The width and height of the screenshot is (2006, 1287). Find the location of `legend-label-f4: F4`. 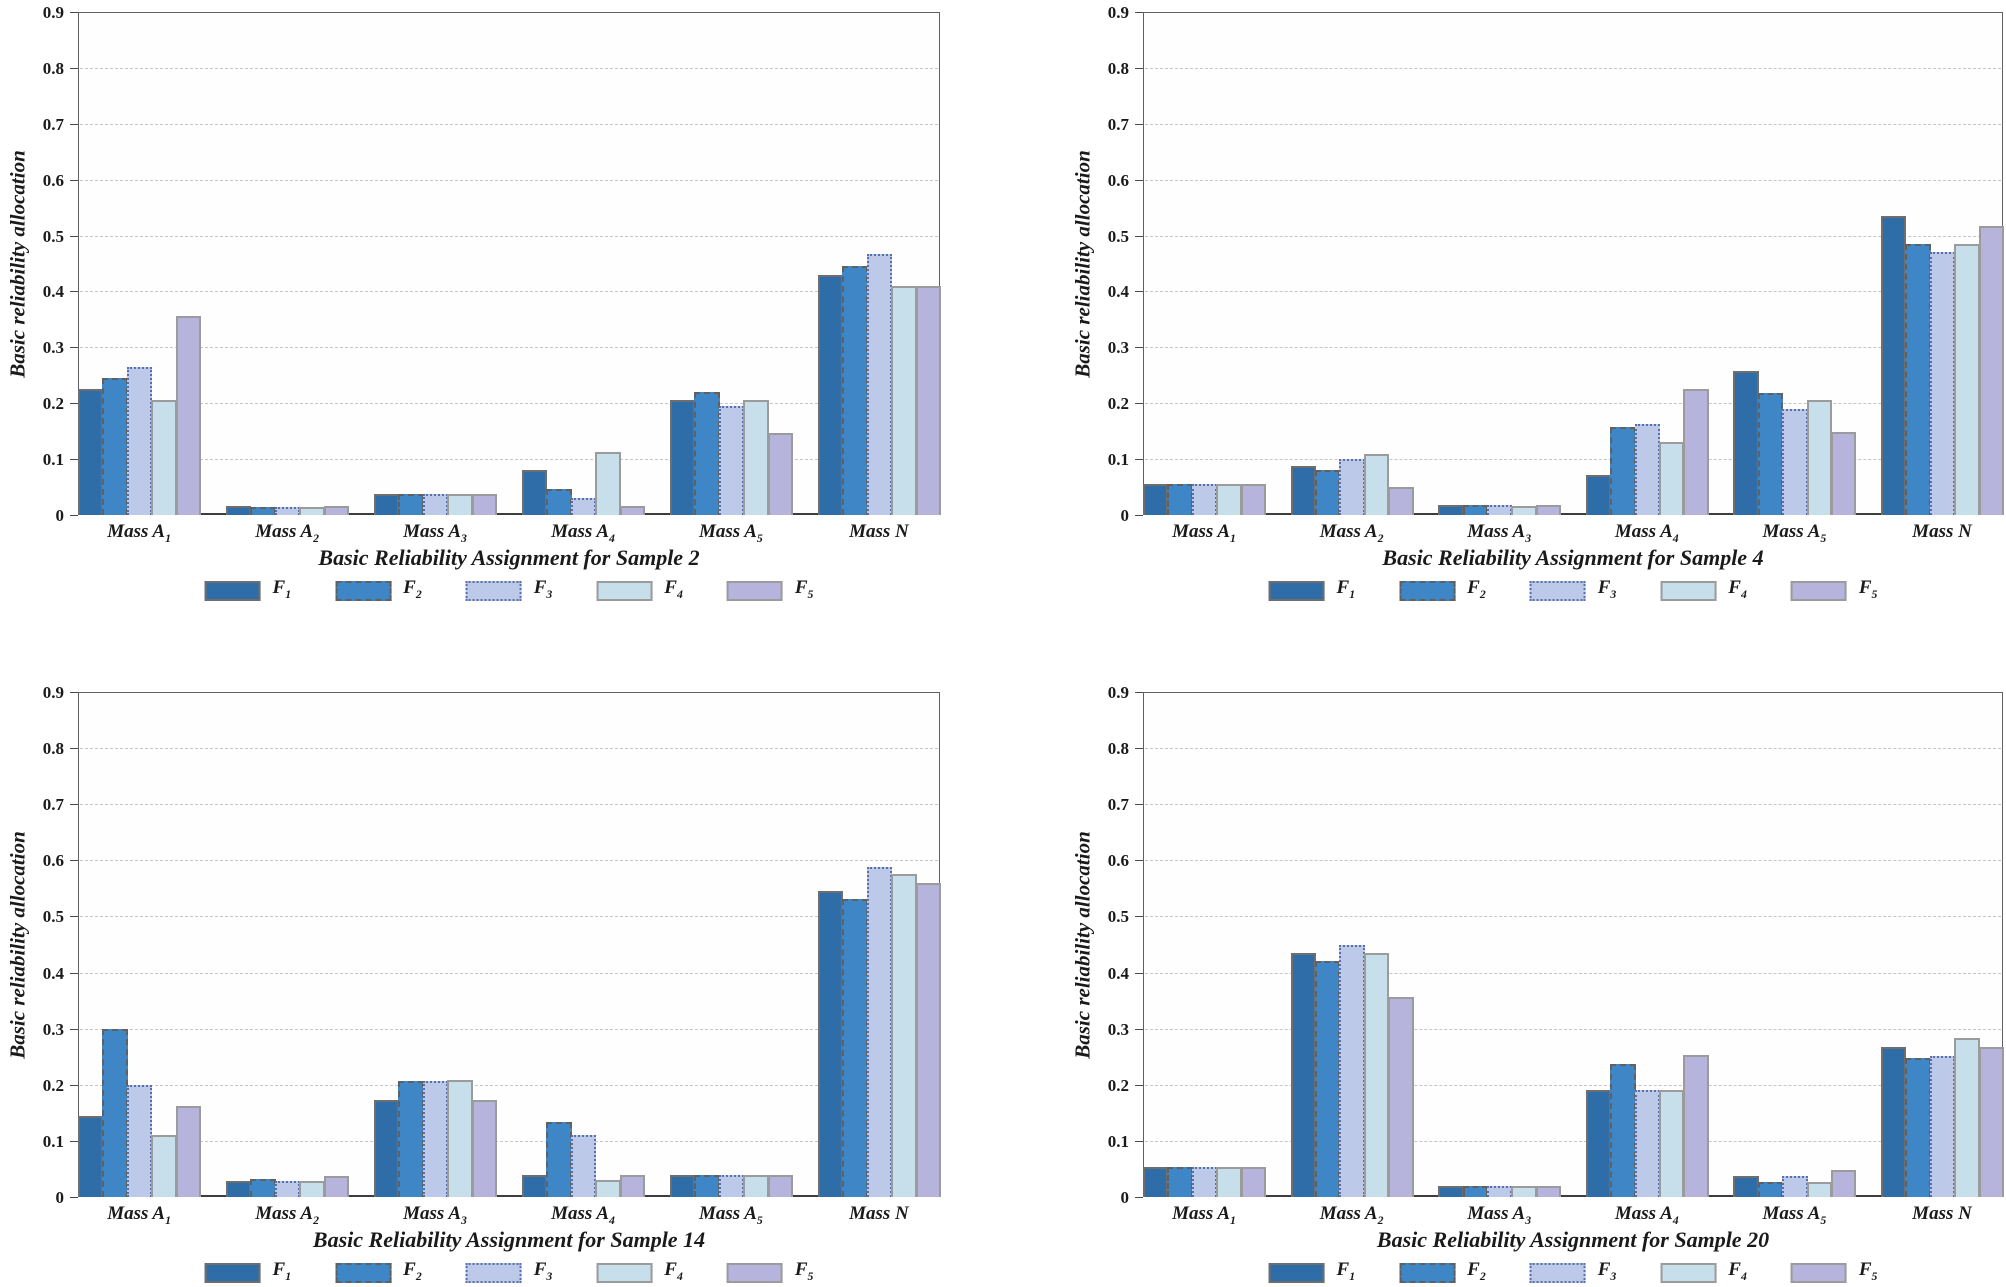

legend-label-f4: F4 is located at coordinates (1737, 1271).